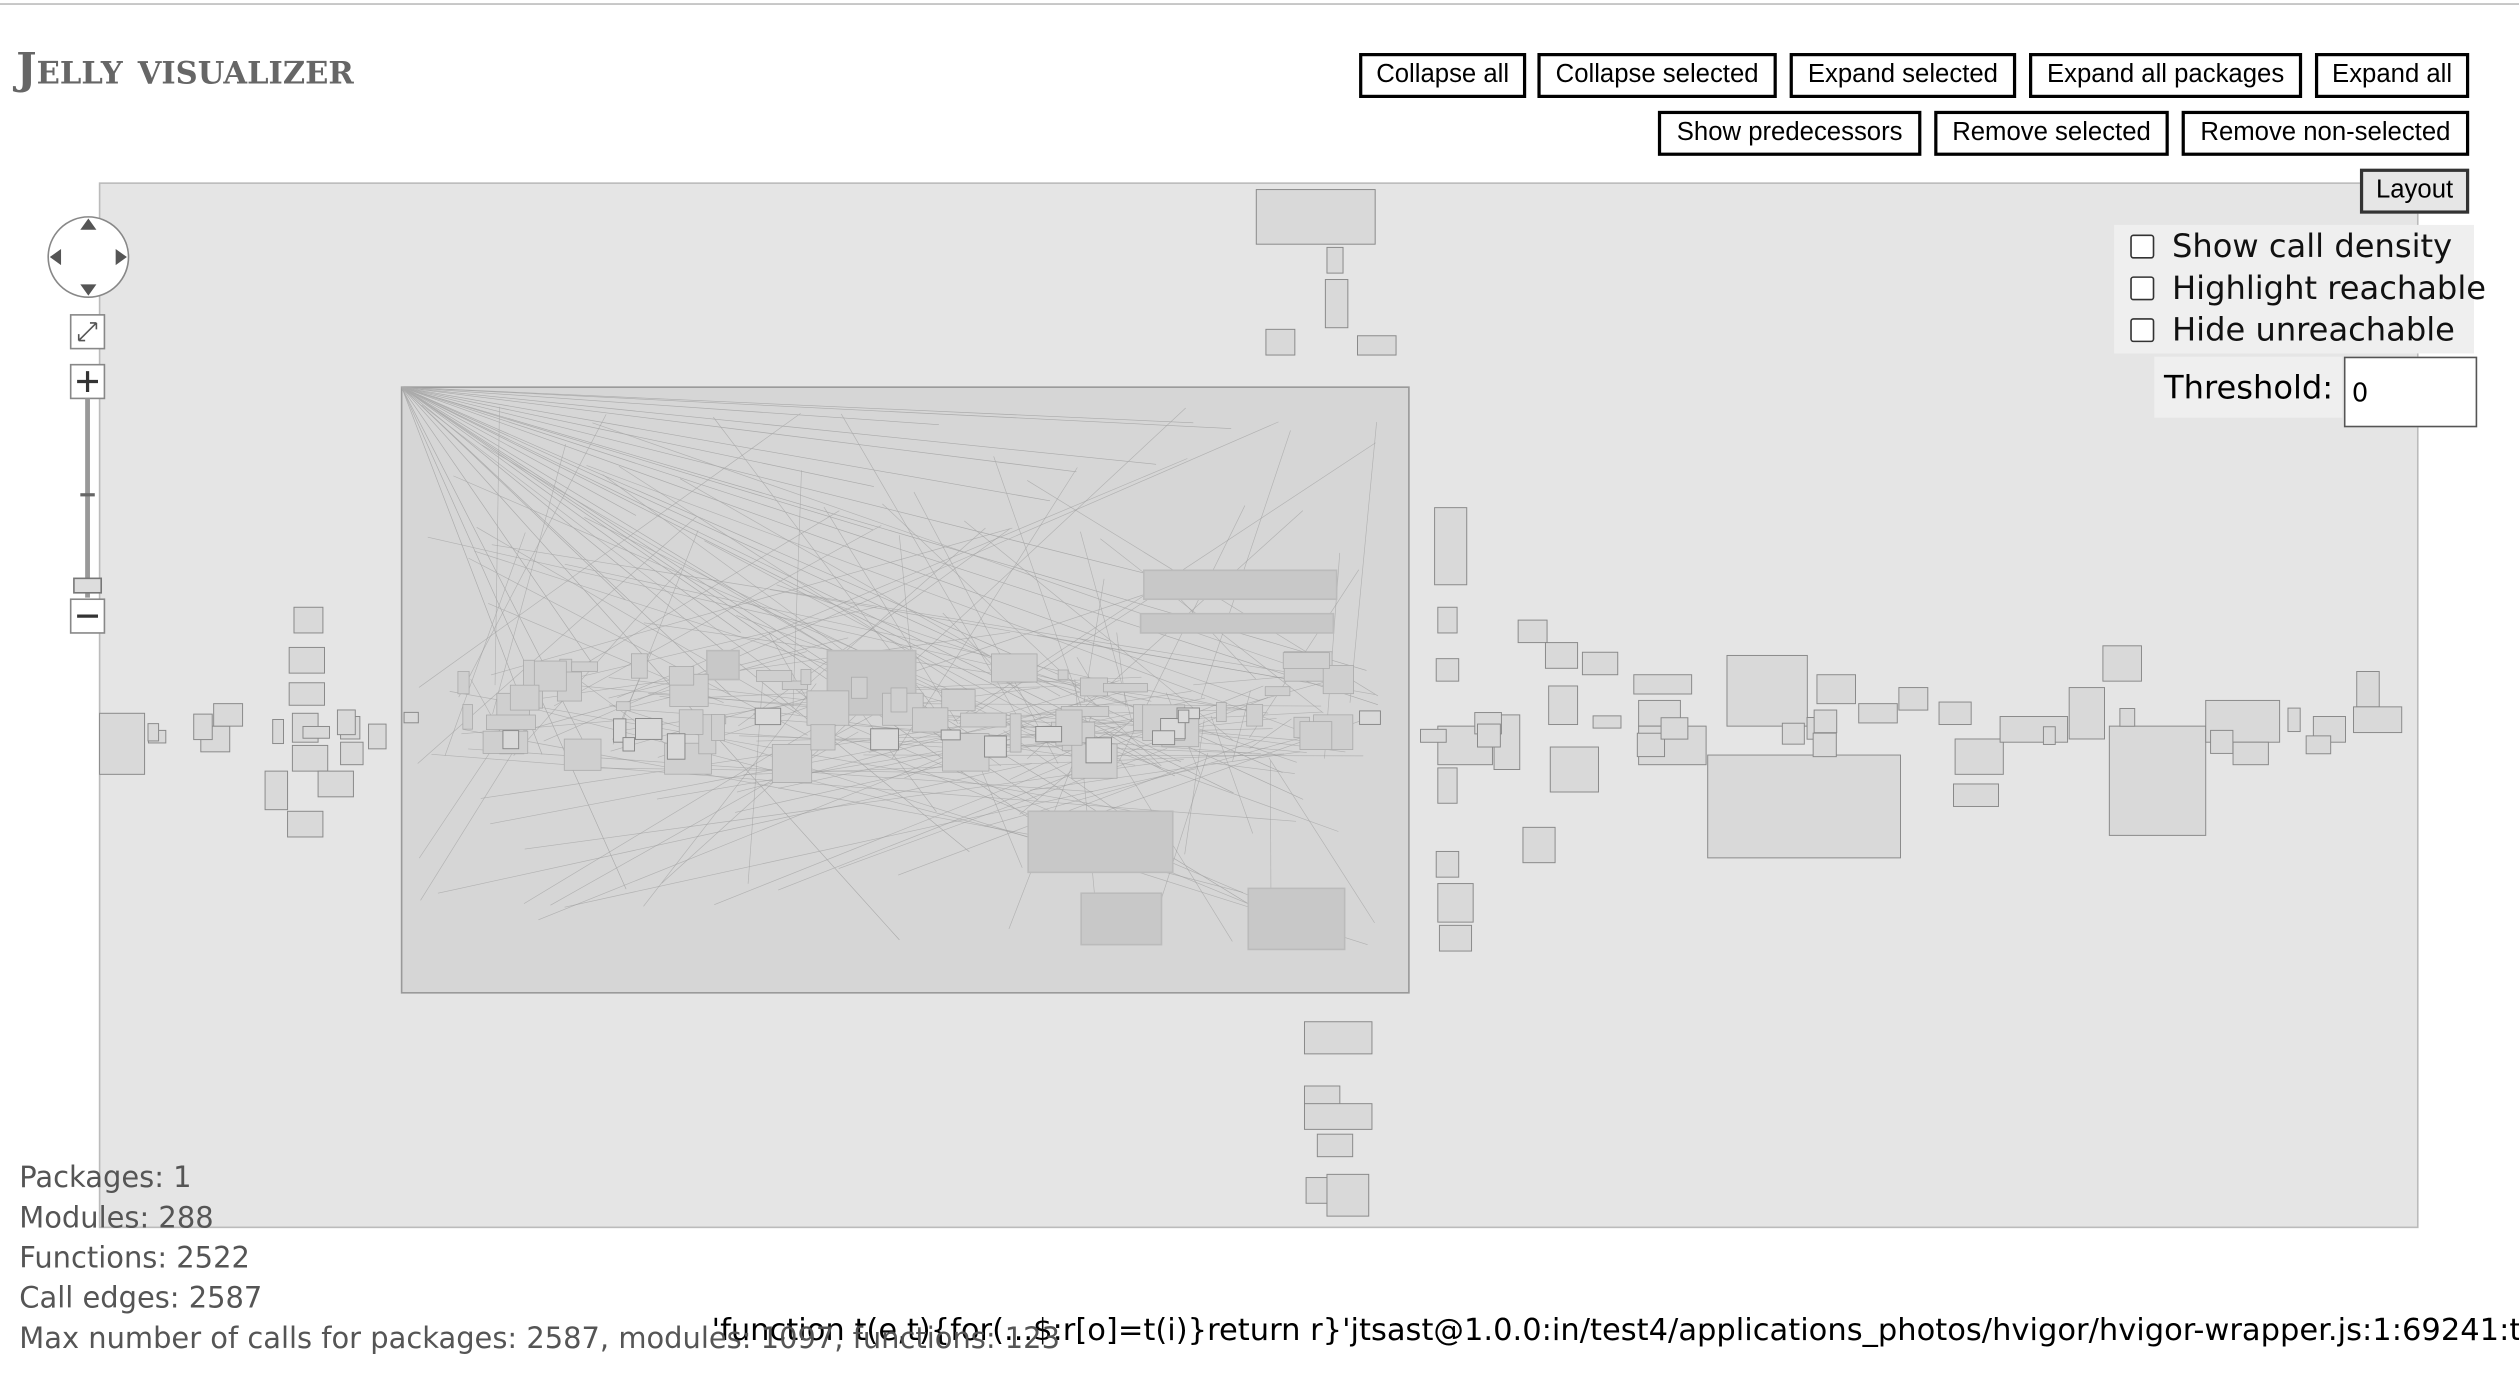  What do you see at coordinates (2142, 245) in the screenshot?
I see `checkbox` at bounding box center [2142, 245].